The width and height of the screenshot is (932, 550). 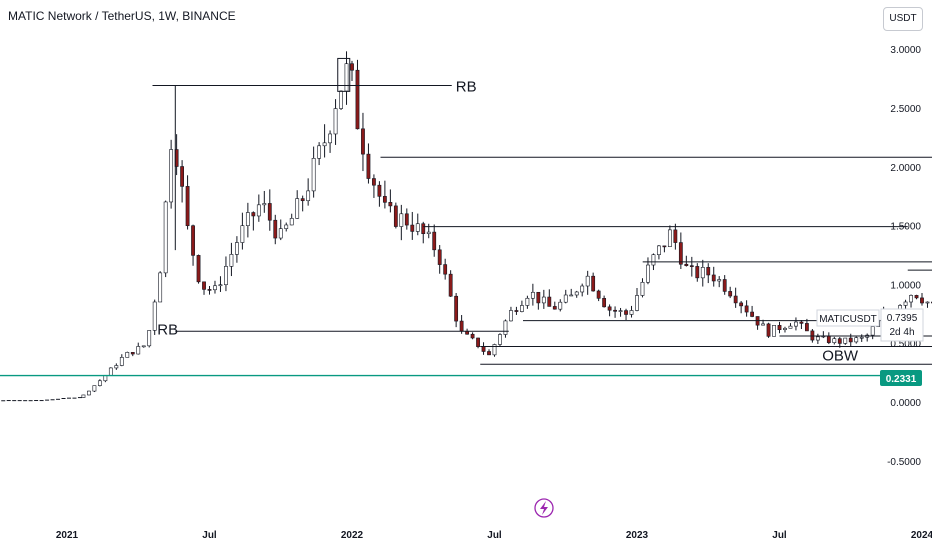 I want to click on bolt-icon, so click(x=544, y=508).